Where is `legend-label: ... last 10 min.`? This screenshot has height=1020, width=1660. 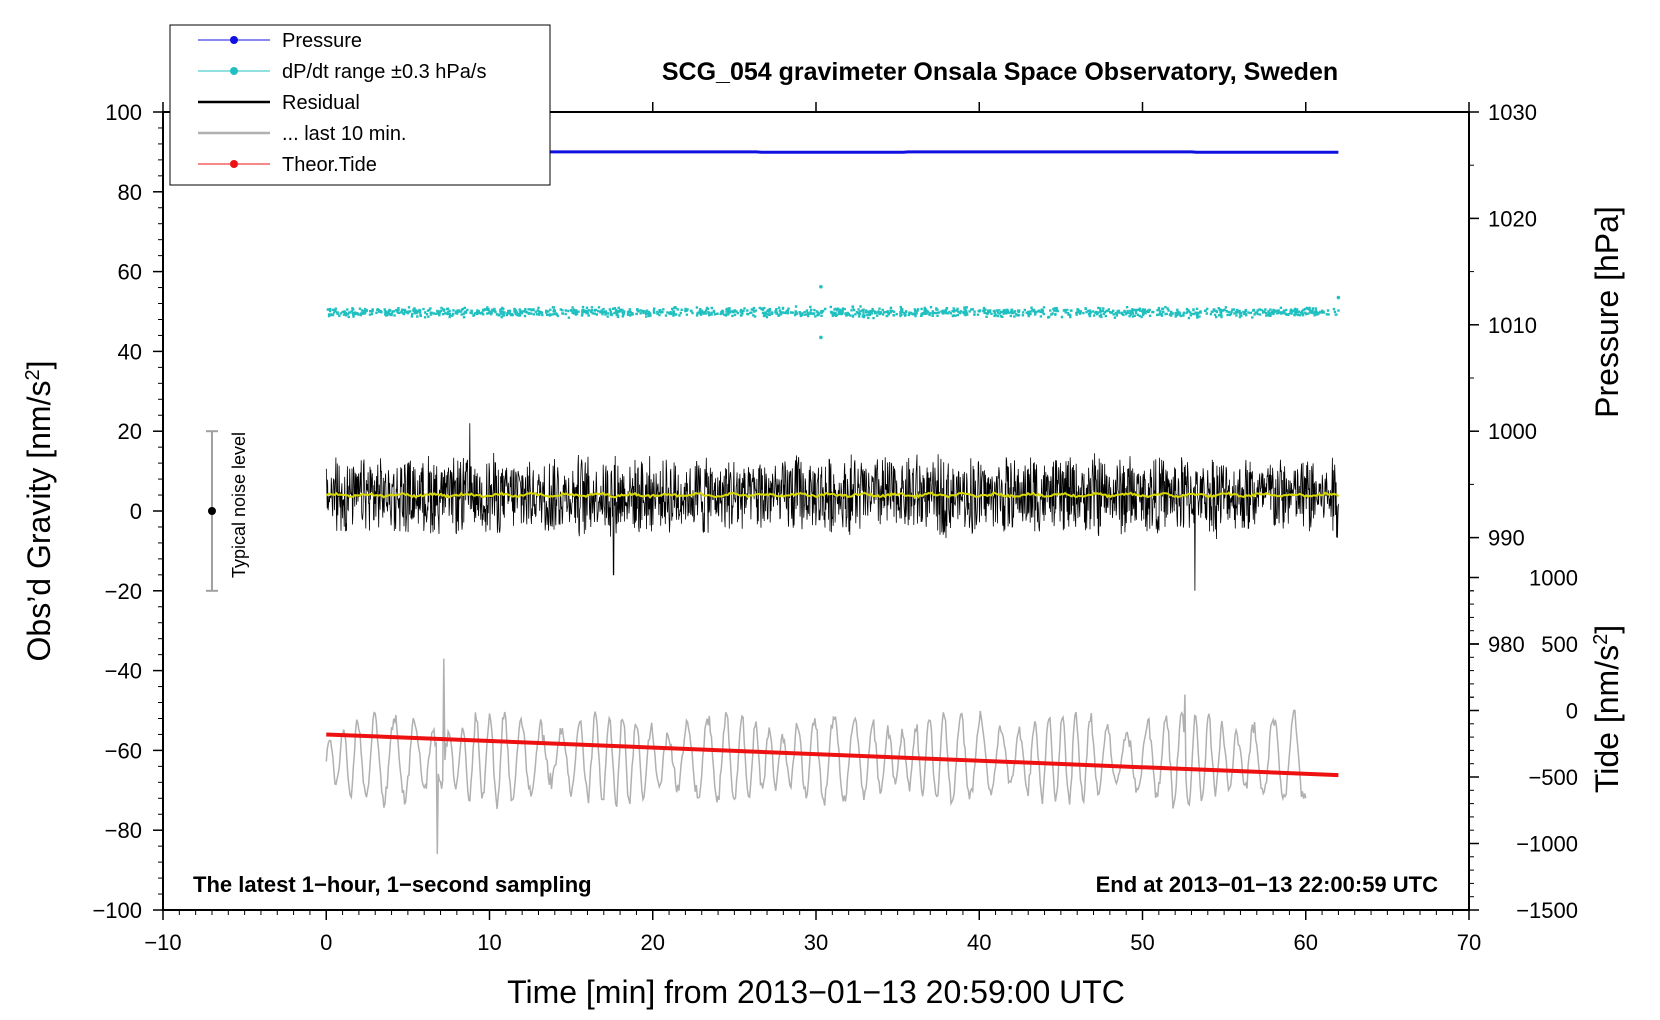 legend-label: ... last 10 min. is located at coordinates (344, 134).